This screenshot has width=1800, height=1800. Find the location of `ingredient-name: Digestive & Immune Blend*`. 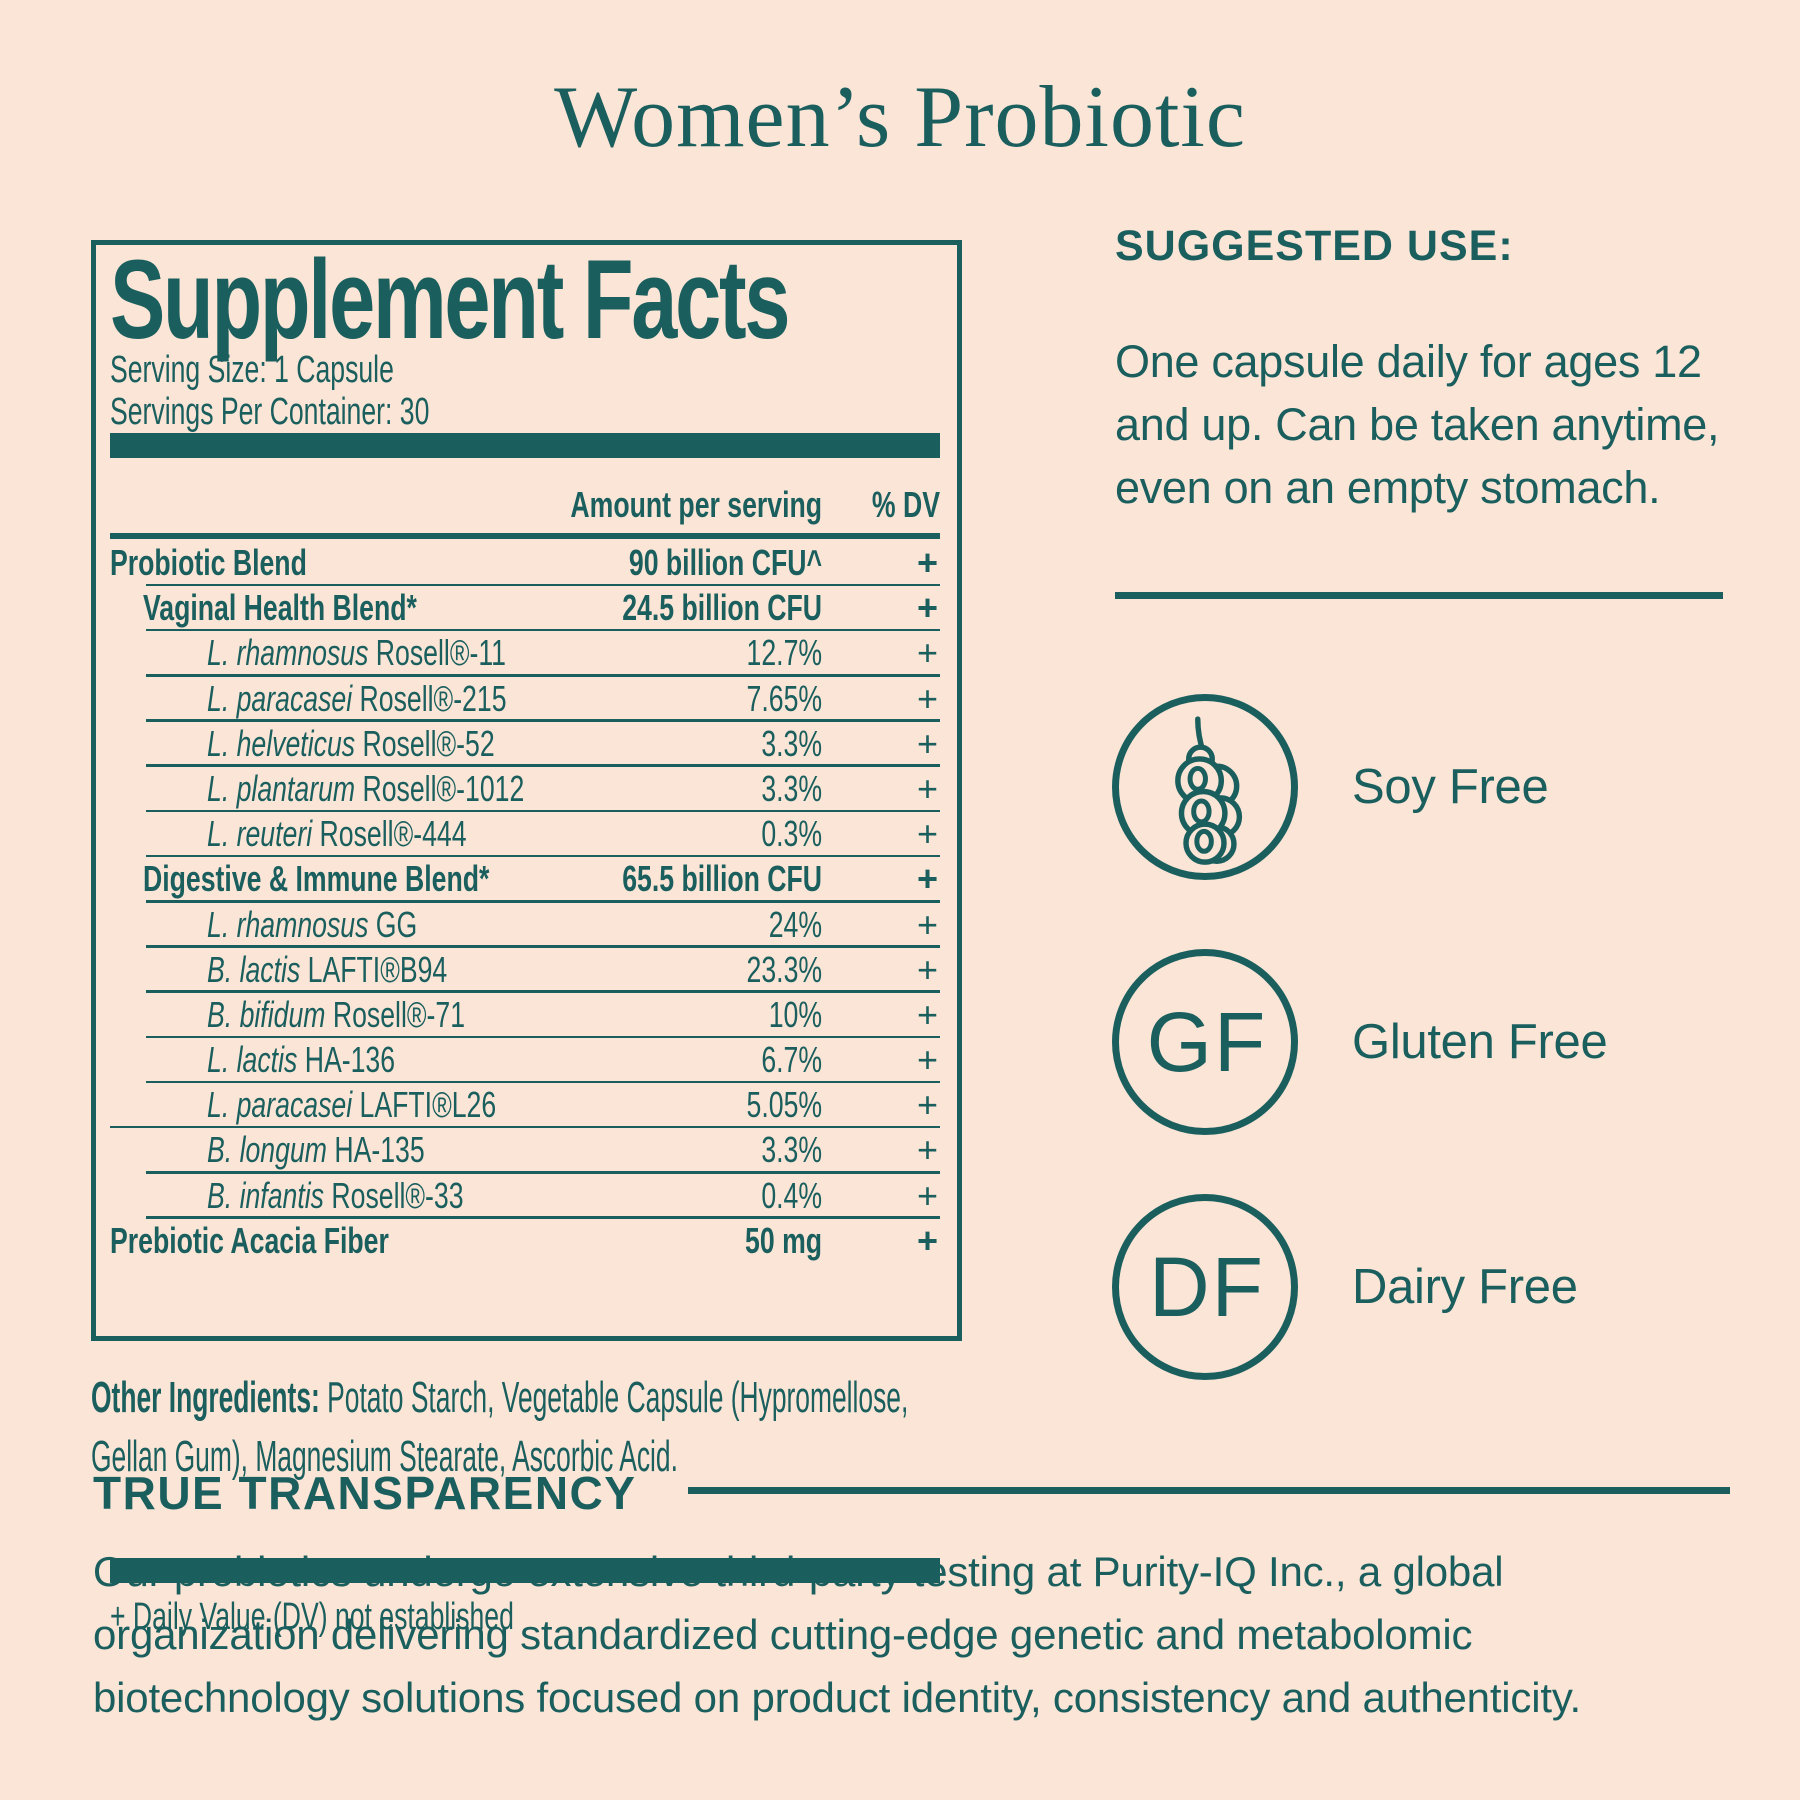

ingredient-name: Digestive & Immune Blend* is located at coordinates (316, 879).